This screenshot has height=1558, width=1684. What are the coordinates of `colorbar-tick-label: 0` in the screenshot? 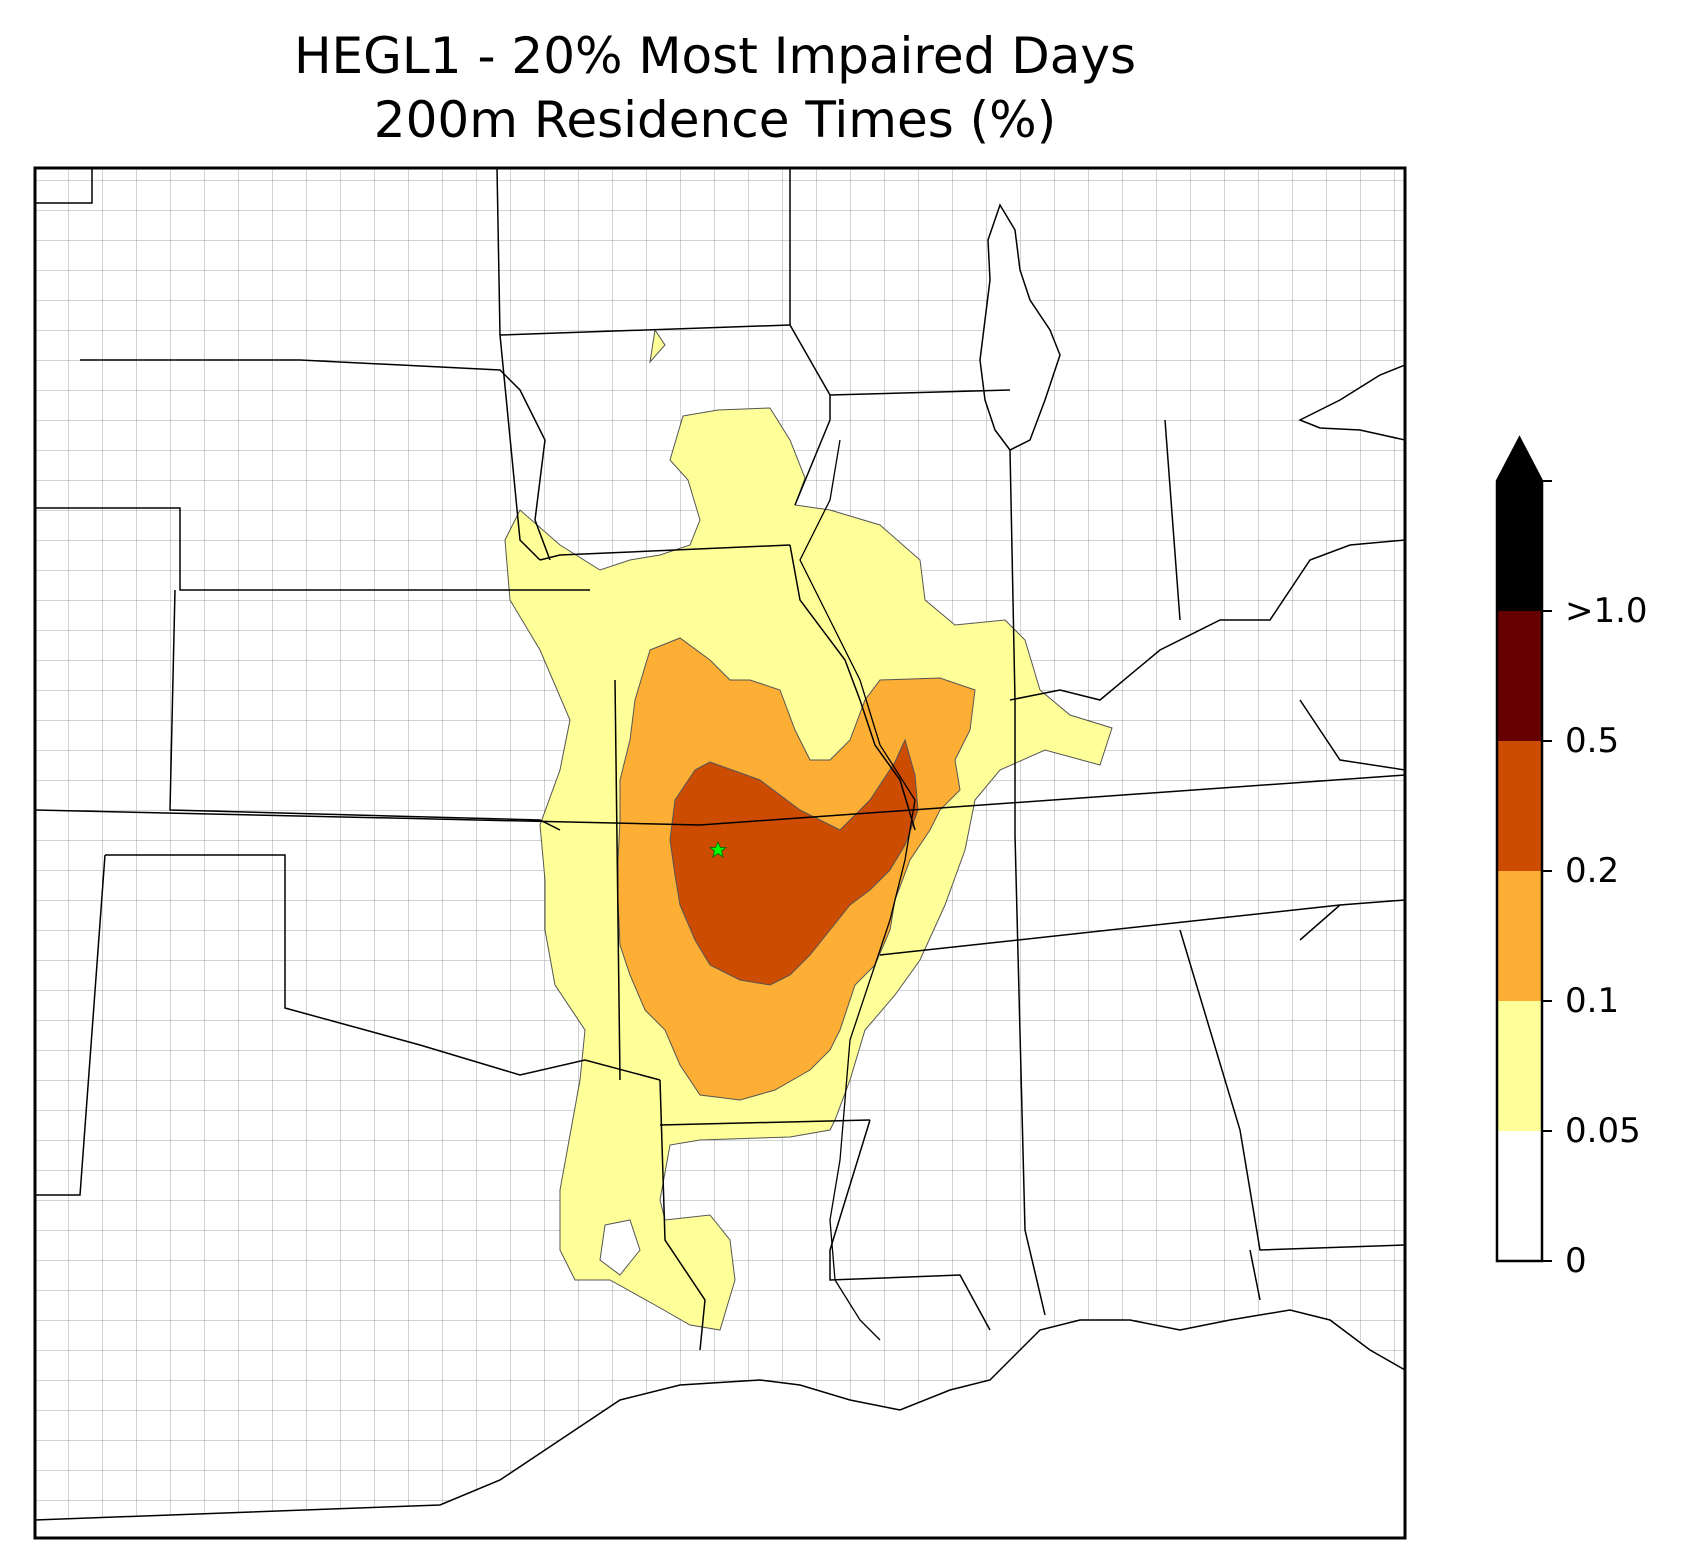 It's located at (1576, 1261).